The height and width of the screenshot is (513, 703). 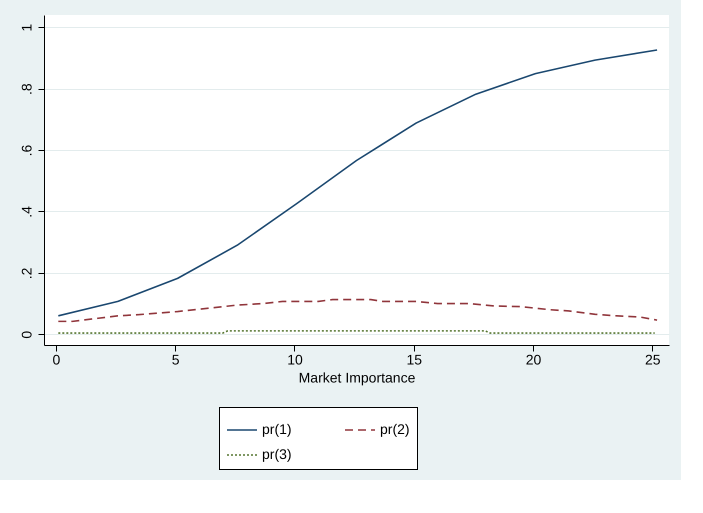 What do you see at coordinates (26, 89) in the screenshot?
I see `y-tick-label: .8` at bounding box center [26, 89].